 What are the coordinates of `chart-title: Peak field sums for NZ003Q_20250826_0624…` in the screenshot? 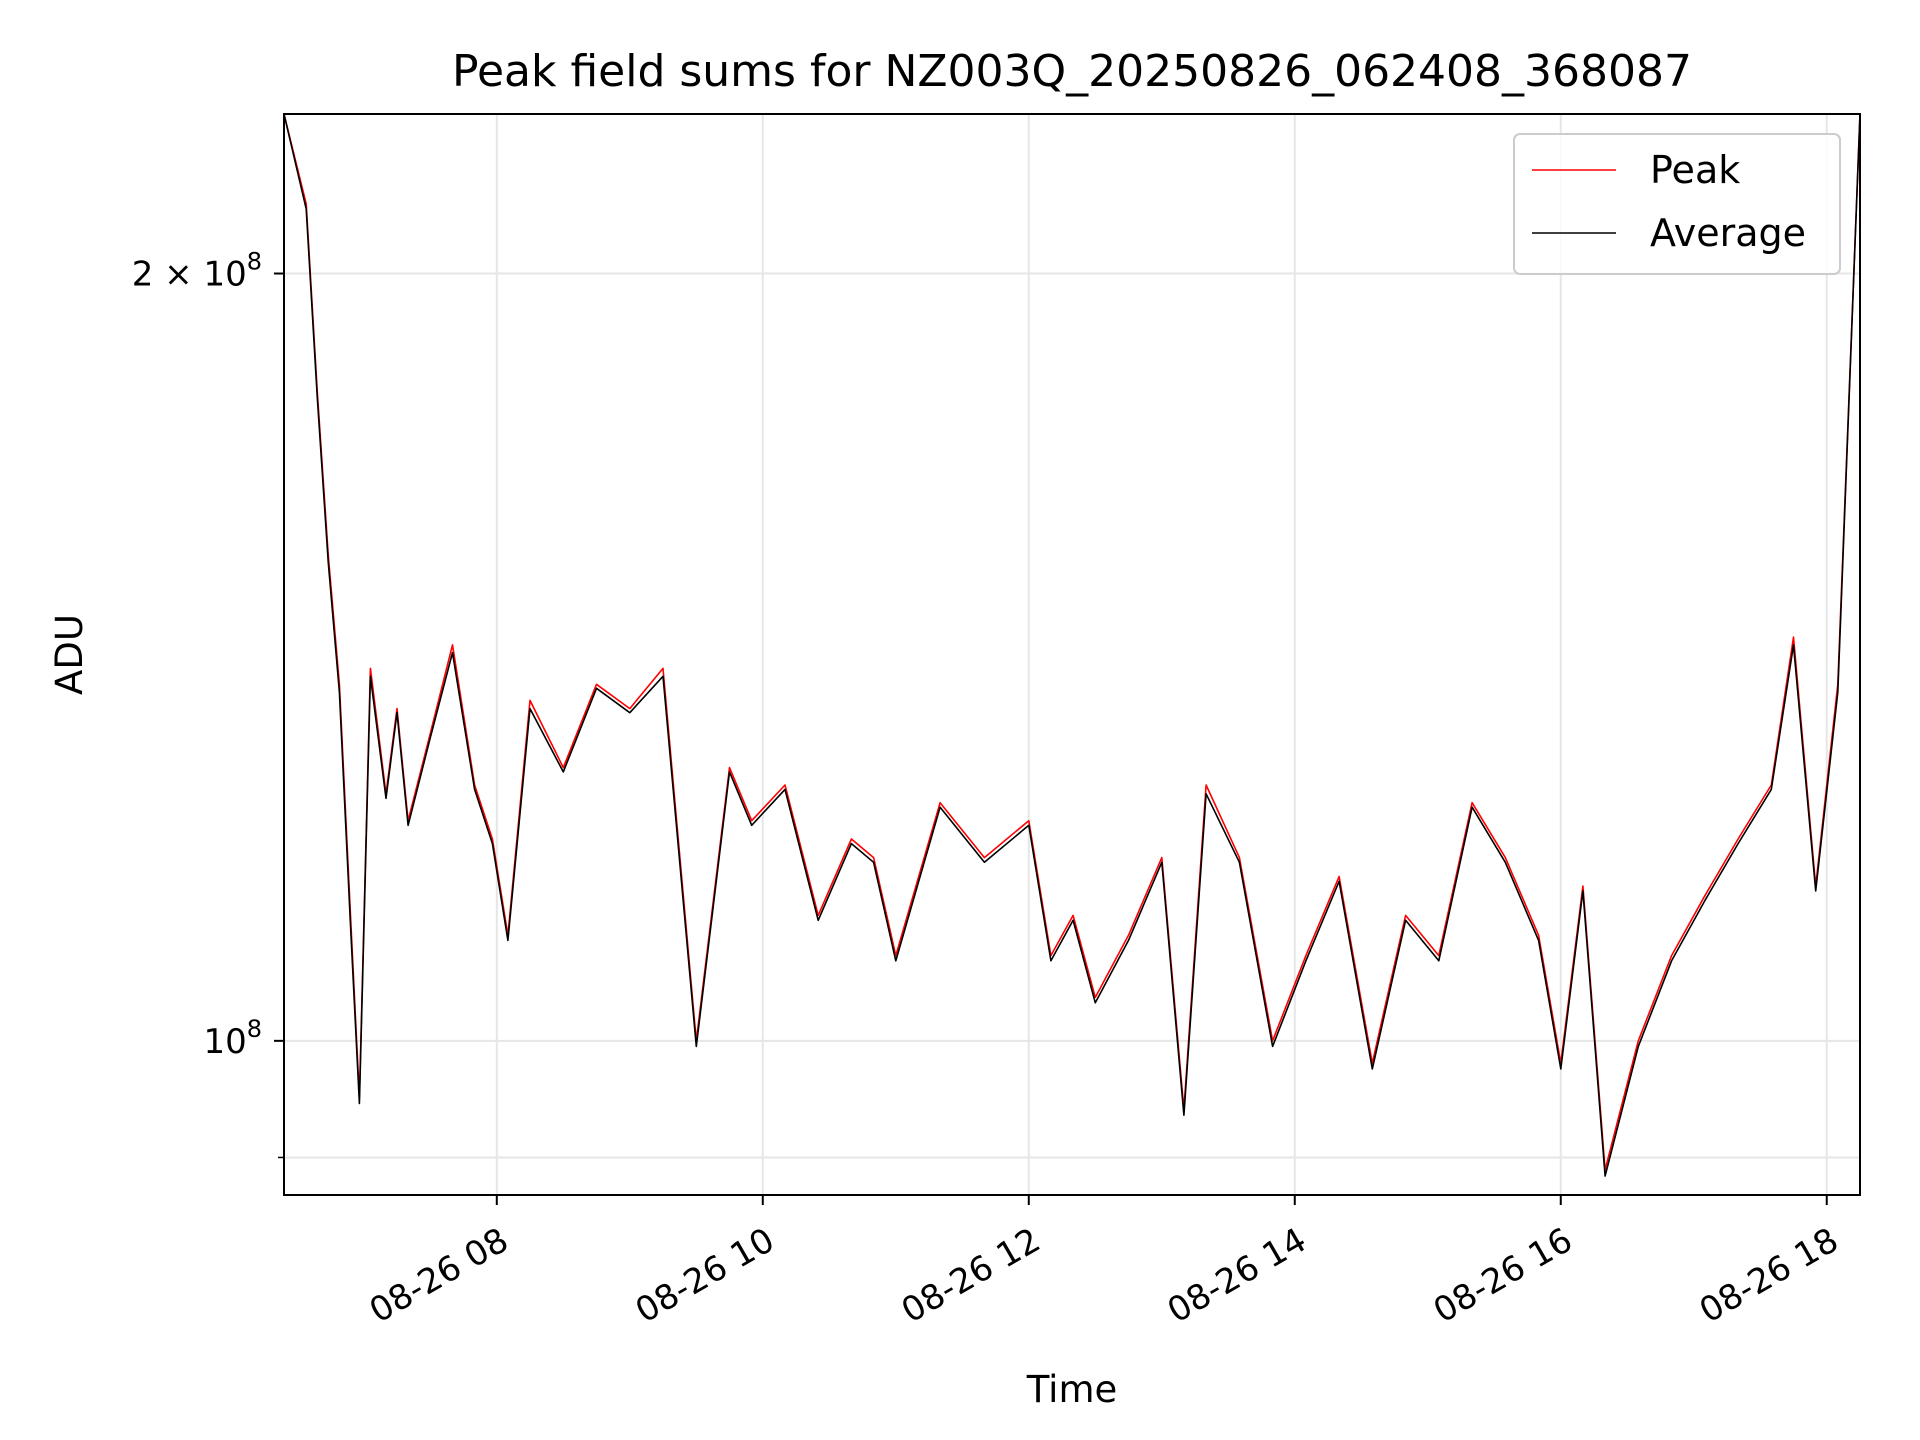 It's located at (1072, 71).